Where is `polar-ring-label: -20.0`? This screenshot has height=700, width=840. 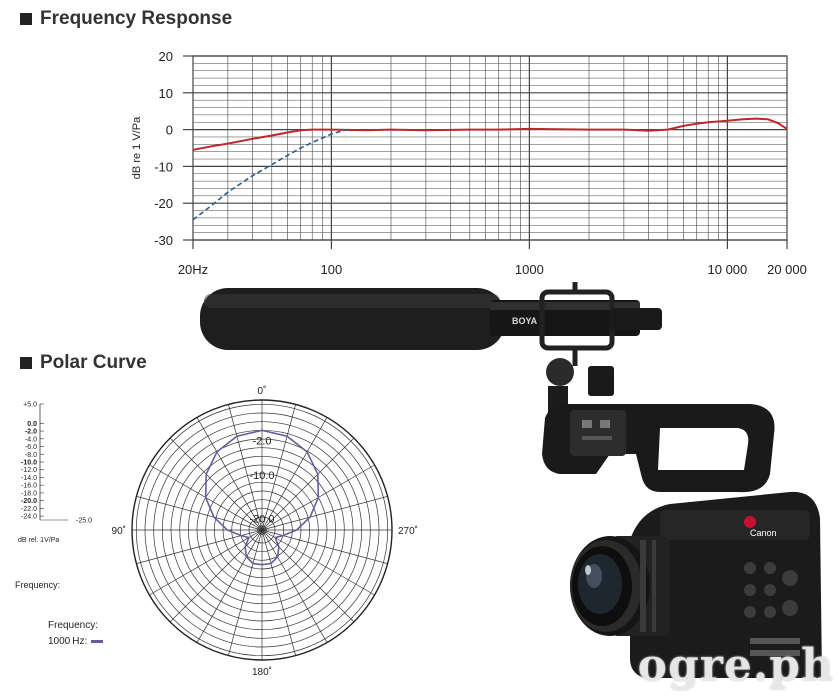 polar-ring-label: -20.0 is located at coordinates (261, 519).